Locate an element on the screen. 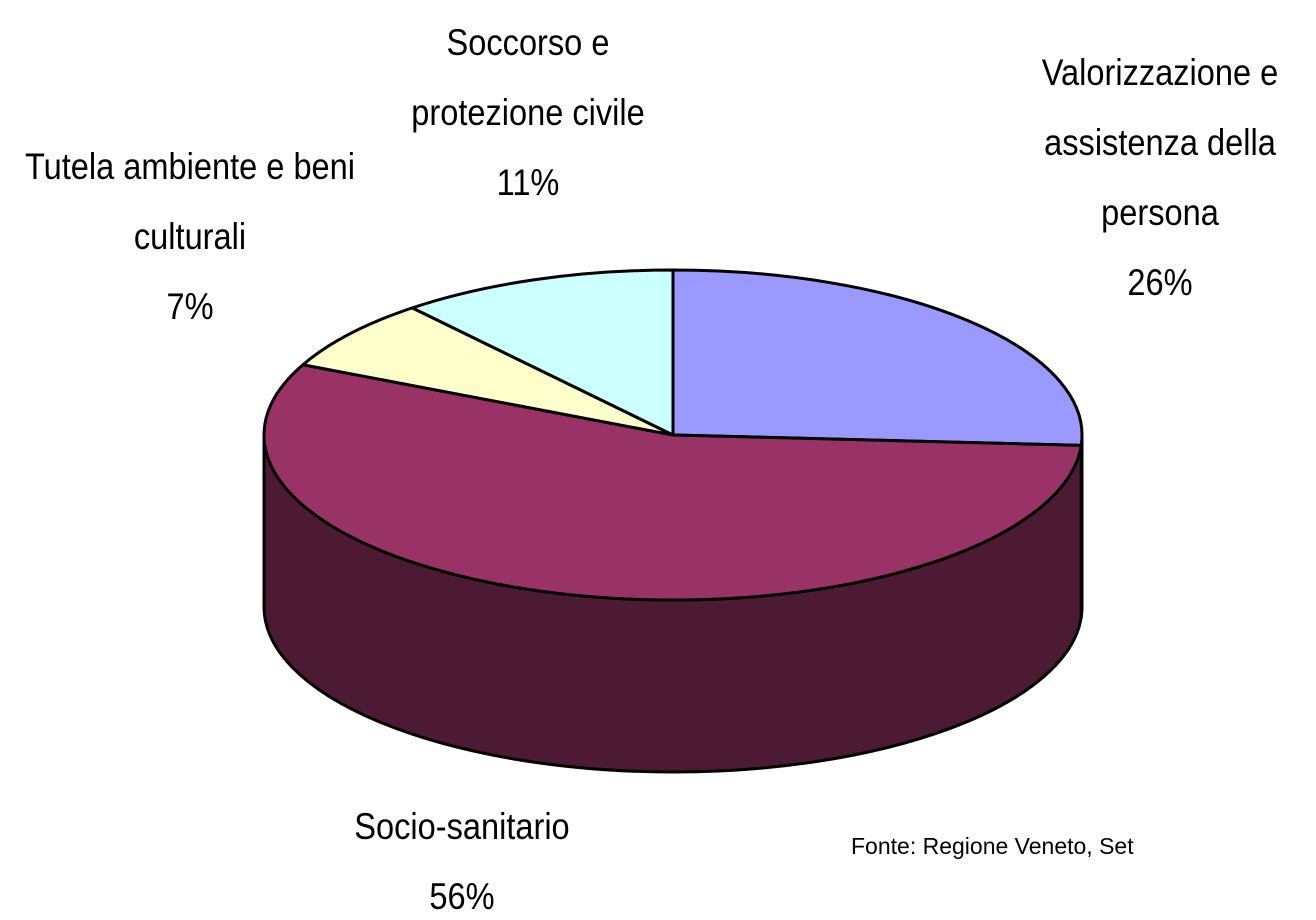 This screenshot has height=920, width=1316. slice-name: Soccorso e protezione civile is located at coordinates (528, 77).